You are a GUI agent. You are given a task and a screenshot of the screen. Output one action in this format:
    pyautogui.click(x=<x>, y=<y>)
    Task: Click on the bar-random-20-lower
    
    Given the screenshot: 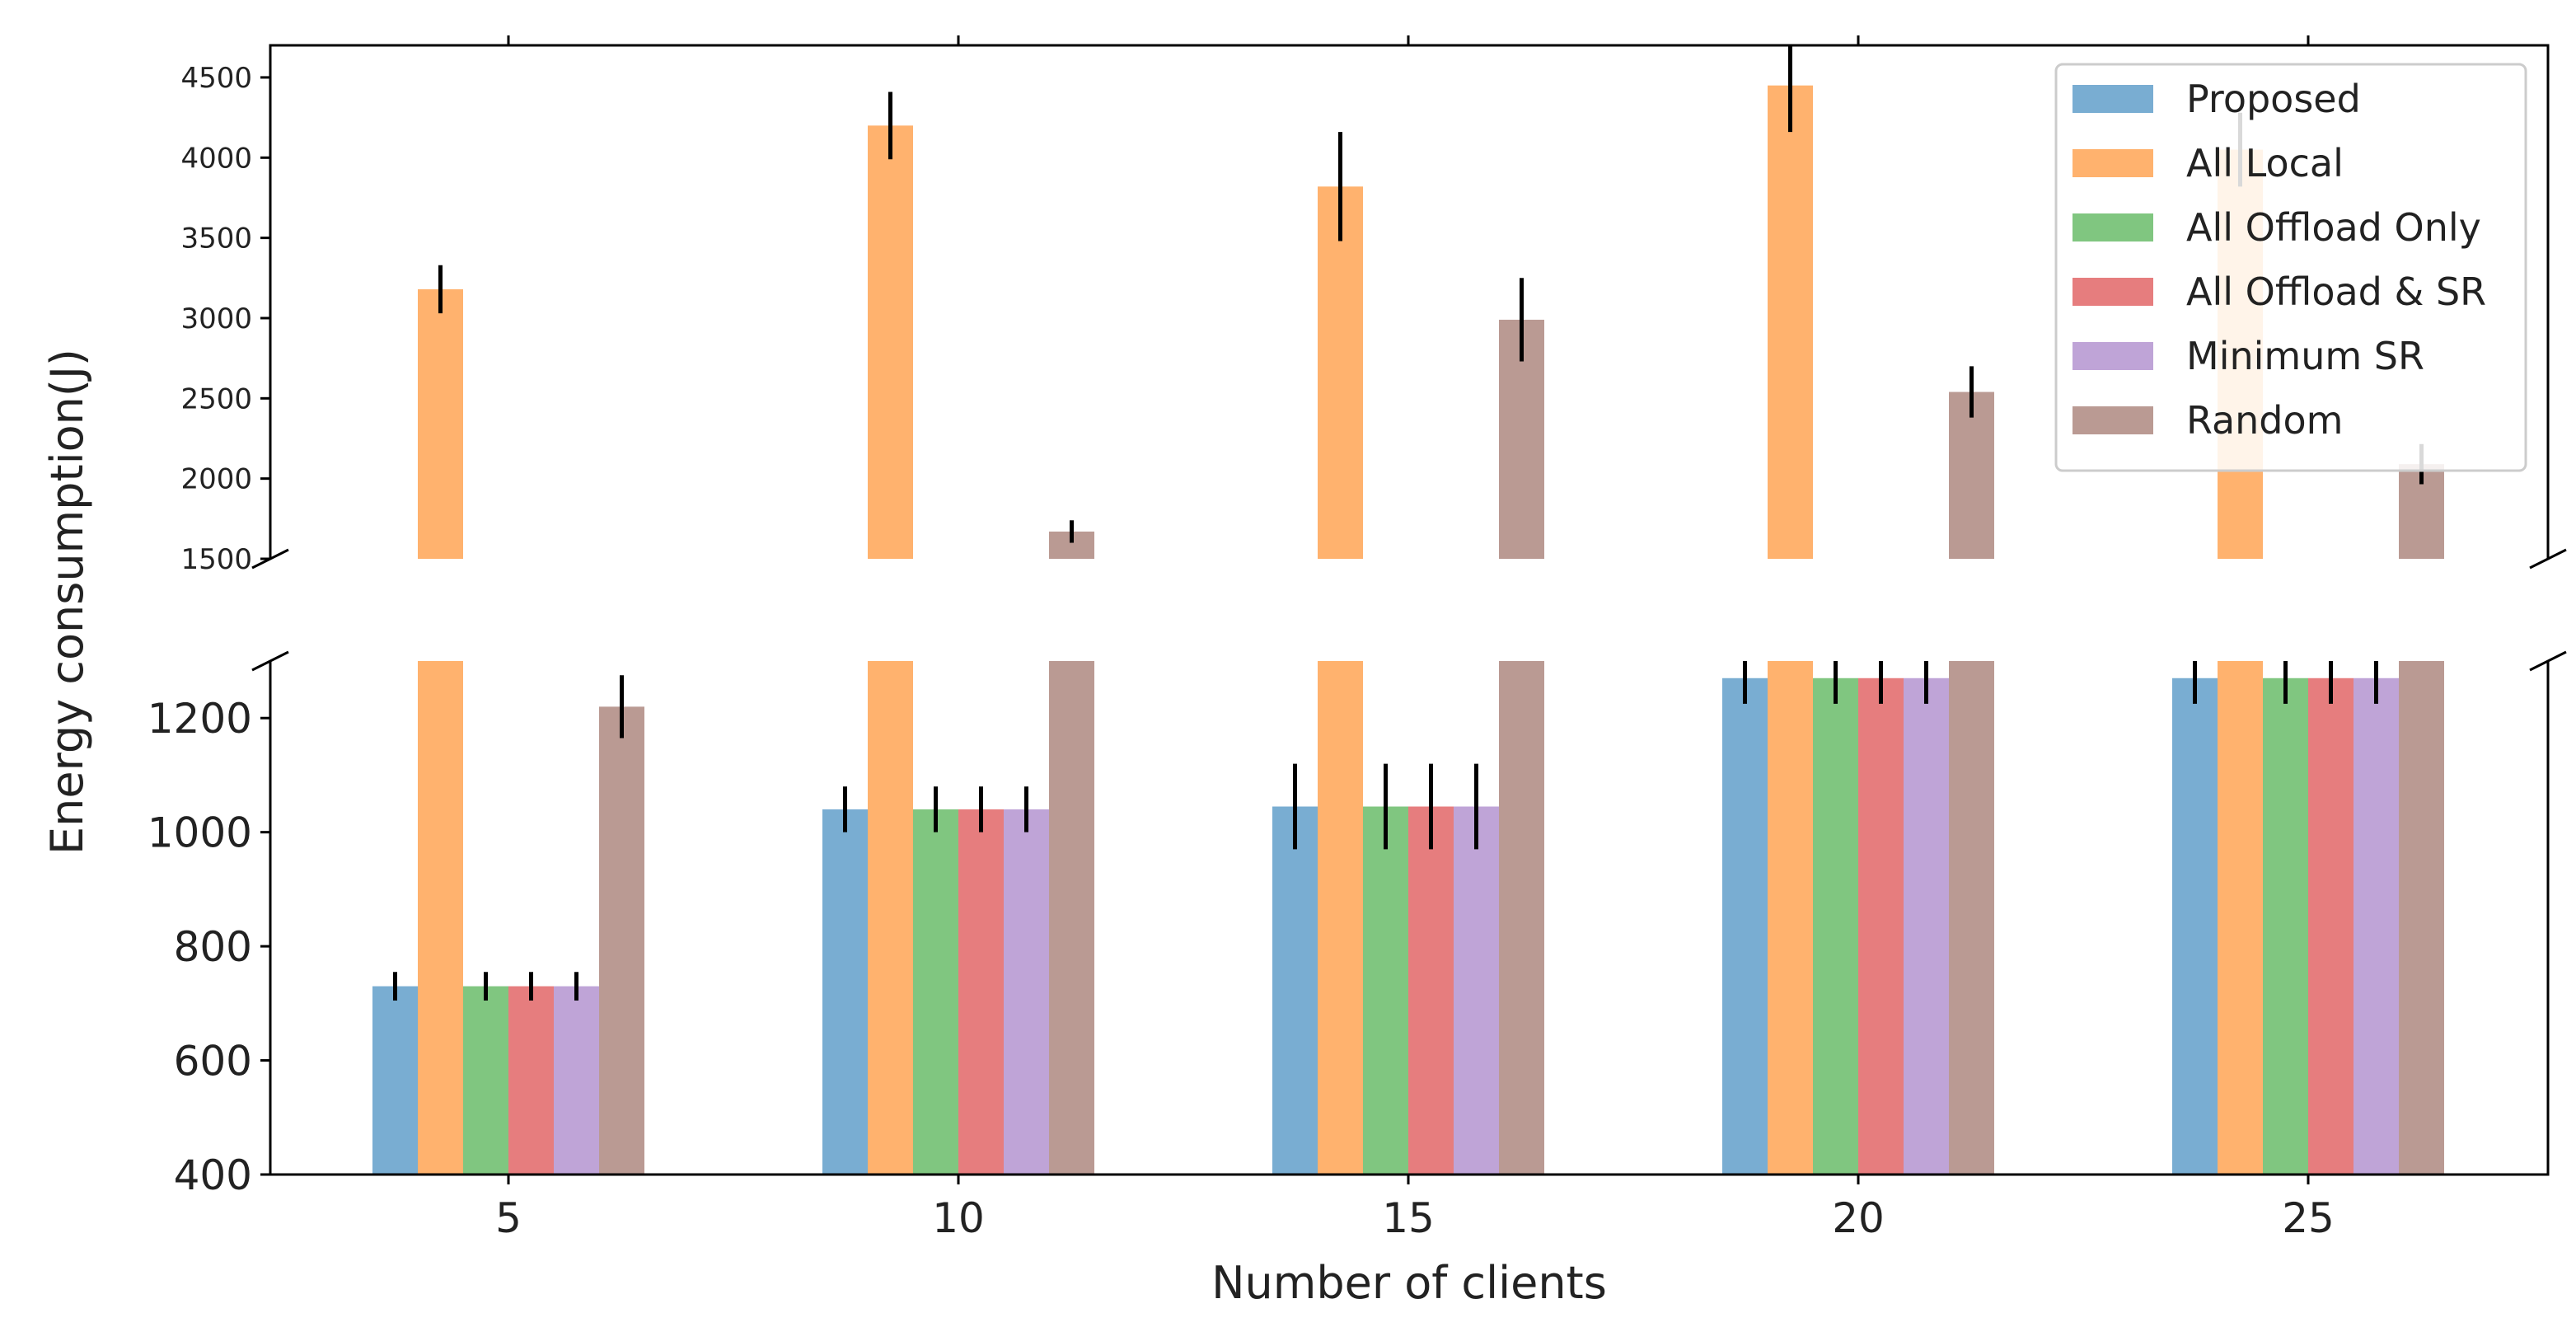 What is the action you would take?
    pyautogui.click(x=1971, y=918)
    